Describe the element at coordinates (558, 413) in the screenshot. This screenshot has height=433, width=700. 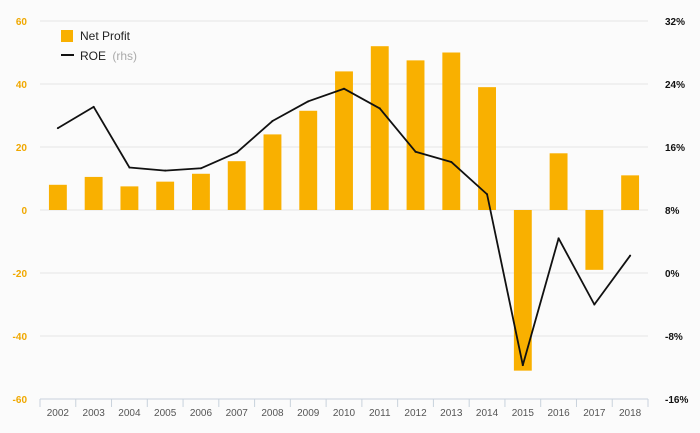
I see `x-tick-label: 2016` at that location.